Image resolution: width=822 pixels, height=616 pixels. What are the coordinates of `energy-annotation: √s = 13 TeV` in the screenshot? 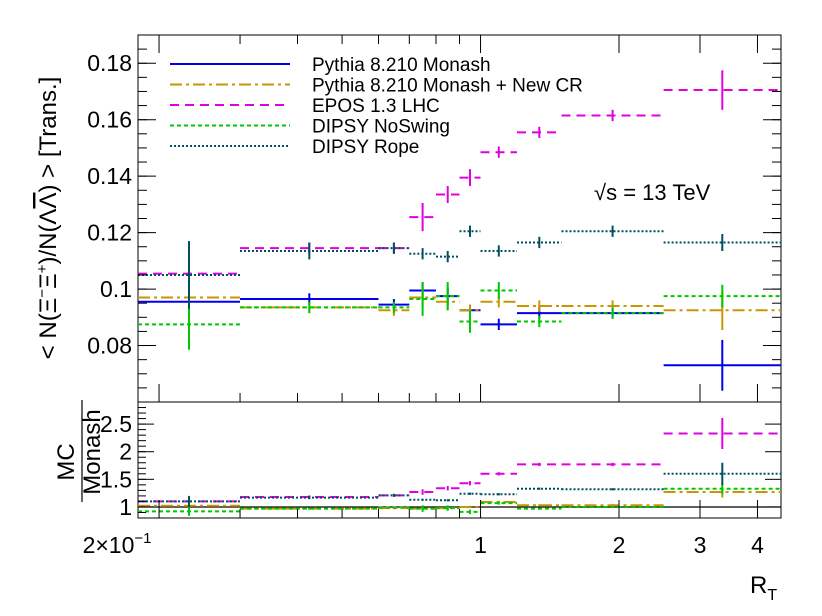 It's located at (652, 192).